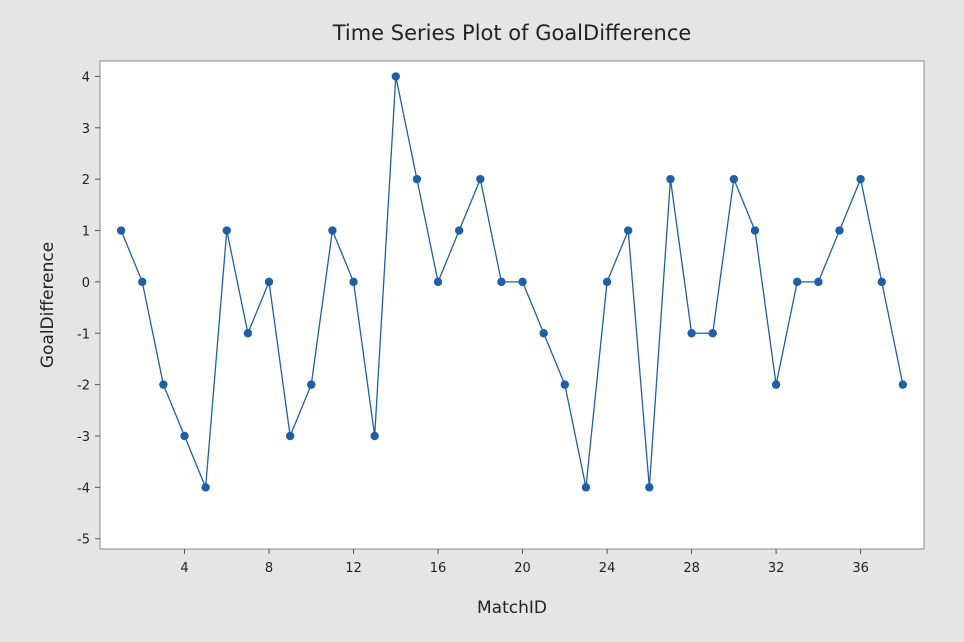 The width and height of the screenshot is (964, 642). What do you see at coordinates (269, 568) in the screenshot?
I see `x-tick-label: 8` at bounding box center [269, 568].